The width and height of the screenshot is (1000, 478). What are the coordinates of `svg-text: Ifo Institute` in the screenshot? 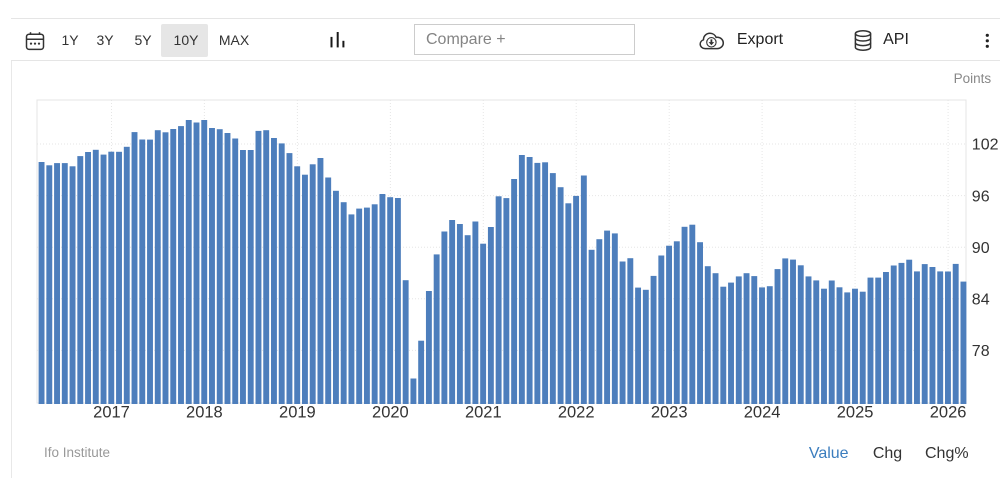 It's located at (77, 452).